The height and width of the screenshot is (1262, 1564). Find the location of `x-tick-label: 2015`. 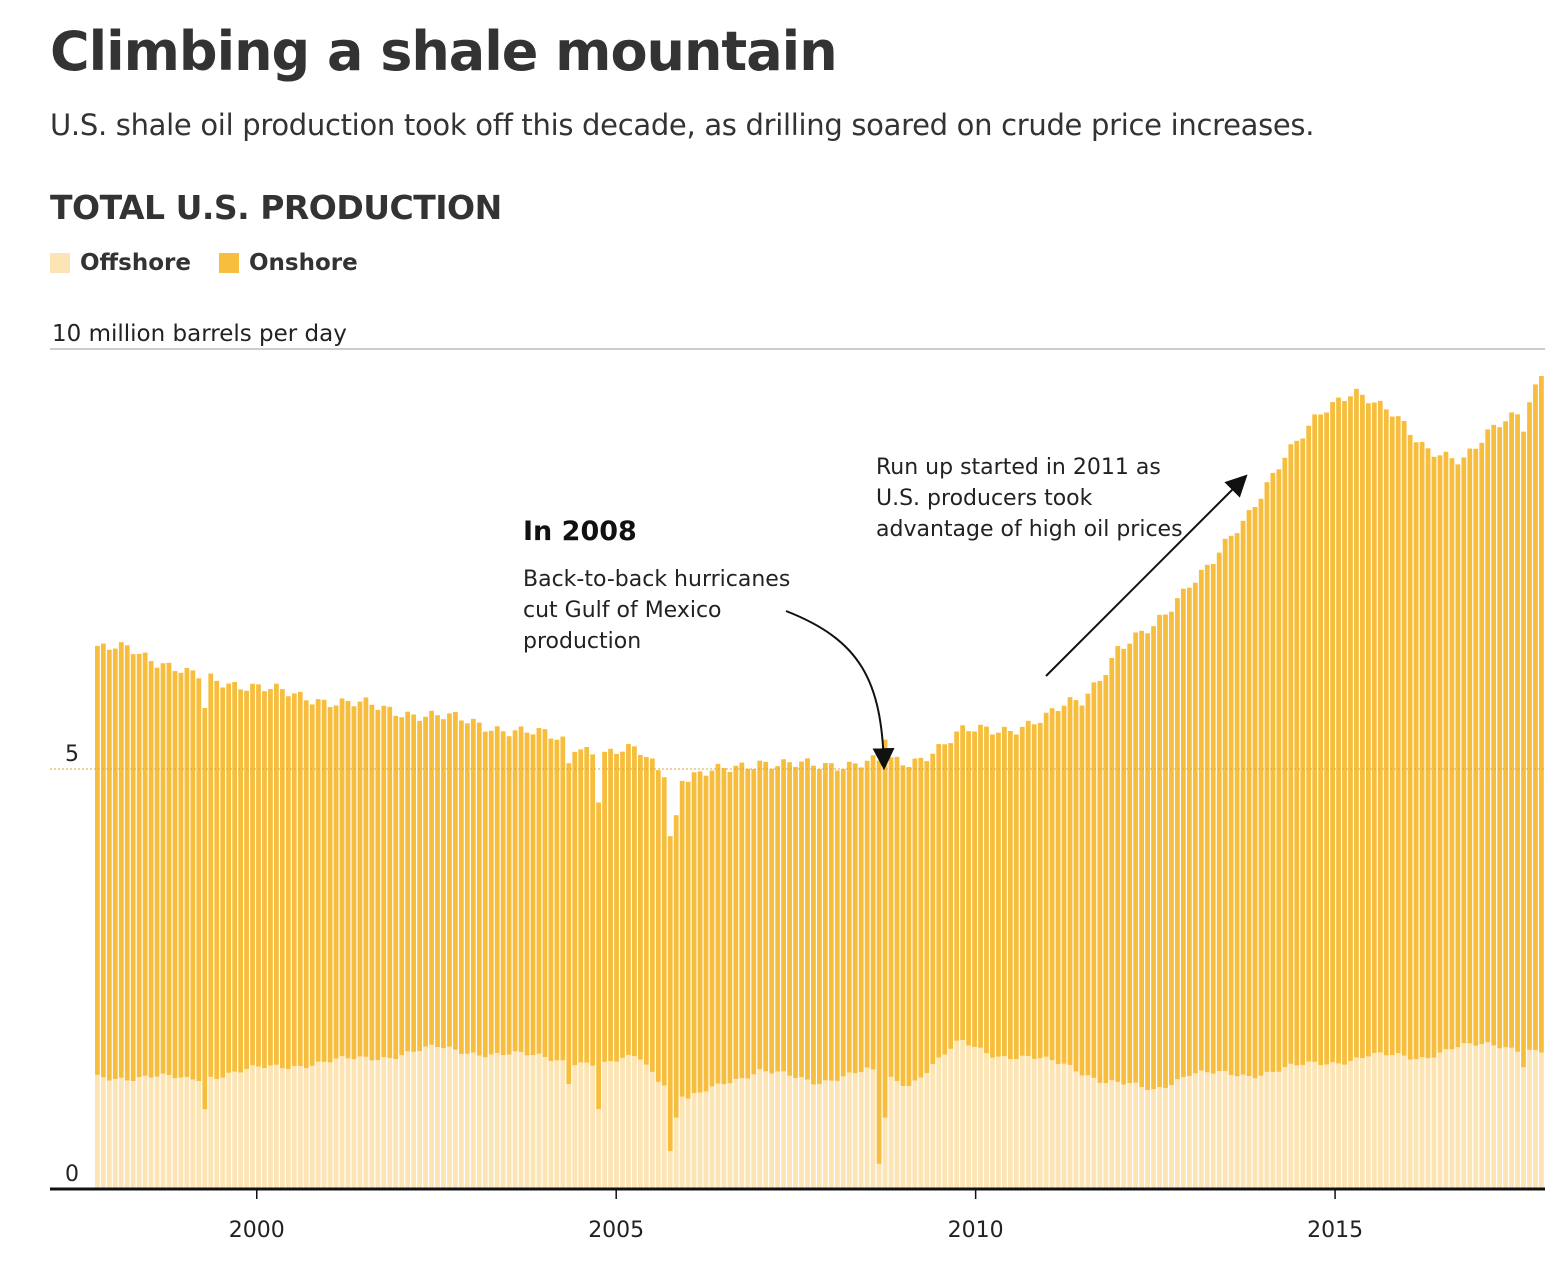

x-tick-label: 2015 is located at coordinates (1335, 1230).